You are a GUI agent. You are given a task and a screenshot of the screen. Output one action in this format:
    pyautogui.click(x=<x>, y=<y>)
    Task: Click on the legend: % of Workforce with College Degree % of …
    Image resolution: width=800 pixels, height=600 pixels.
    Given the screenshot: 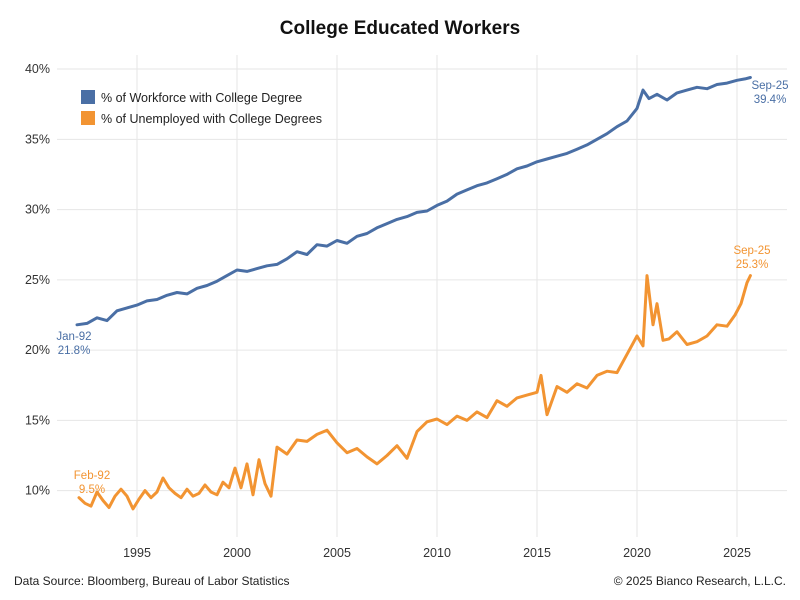 What is the action you would take?
    pyautogui.click(x=201, y=108)
    